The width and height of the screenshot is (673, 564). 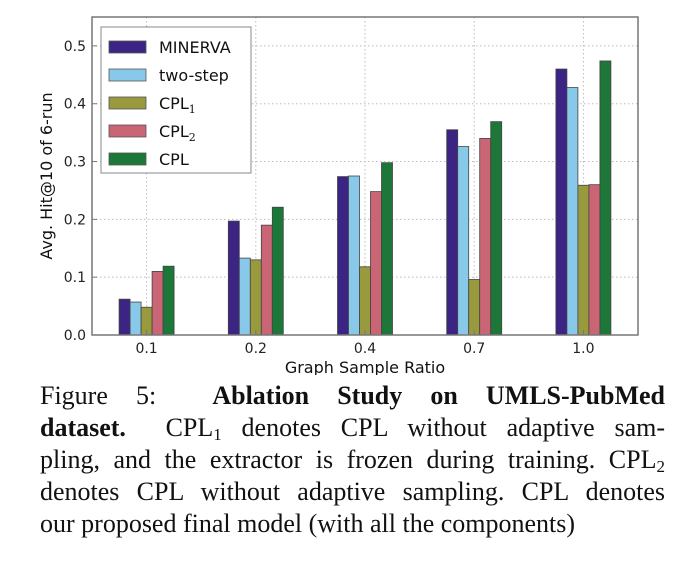 What do you see at coordinates (127, 75) in the screenshot?
I see `legend-swatch-two-step` at bounding box center [127, 75].